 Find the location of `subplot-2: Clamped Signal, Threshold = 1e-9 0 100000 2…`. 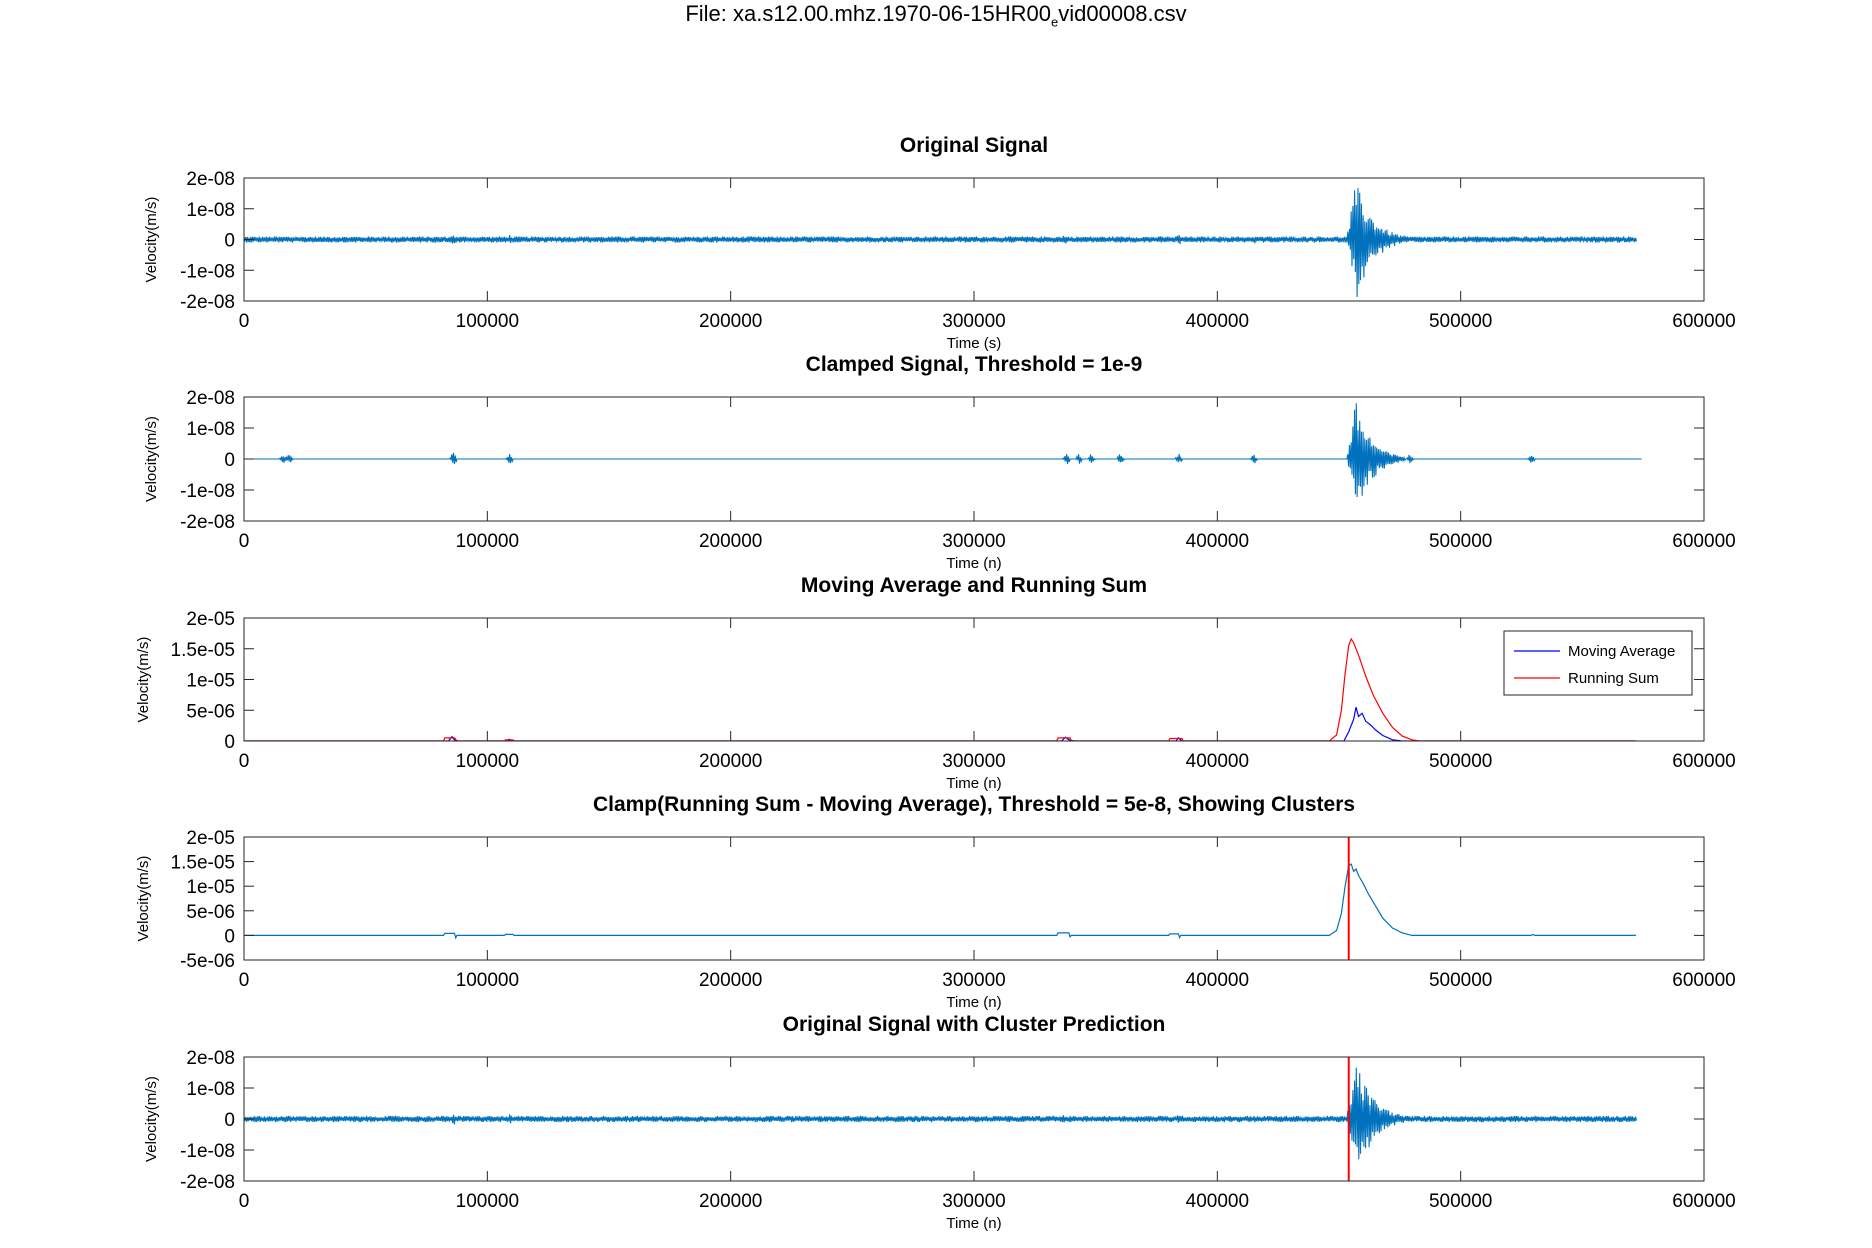

subplot-2: Clamped Signal, Threshold = 1e-9 0 100000 2… is located at coordinates (939, 462).